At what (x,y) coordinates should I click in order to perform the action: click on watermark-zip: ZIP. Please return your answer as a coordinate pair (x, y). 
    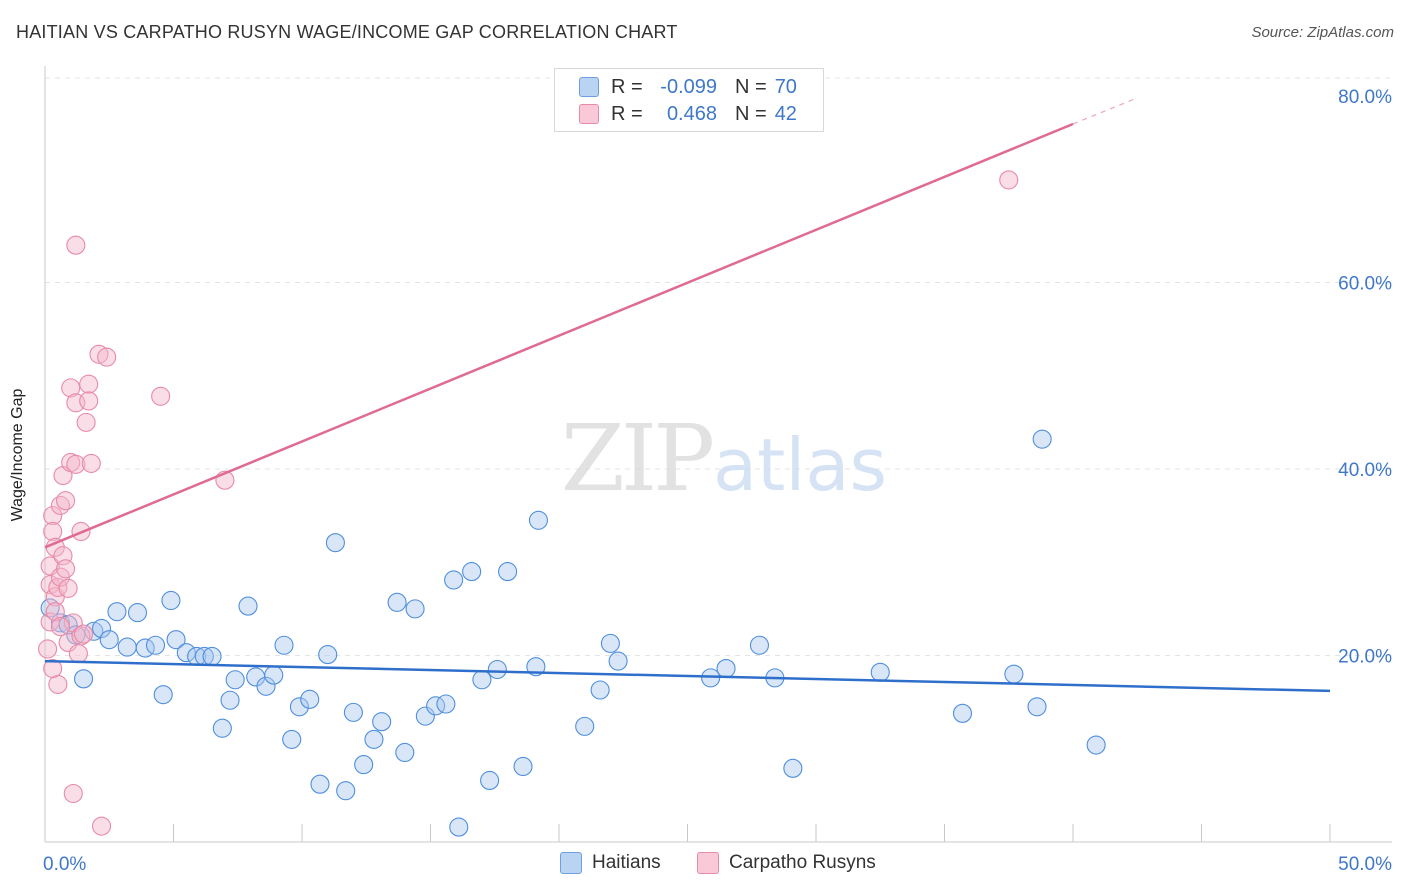
    Looking at the image, I should click on (636, 458).